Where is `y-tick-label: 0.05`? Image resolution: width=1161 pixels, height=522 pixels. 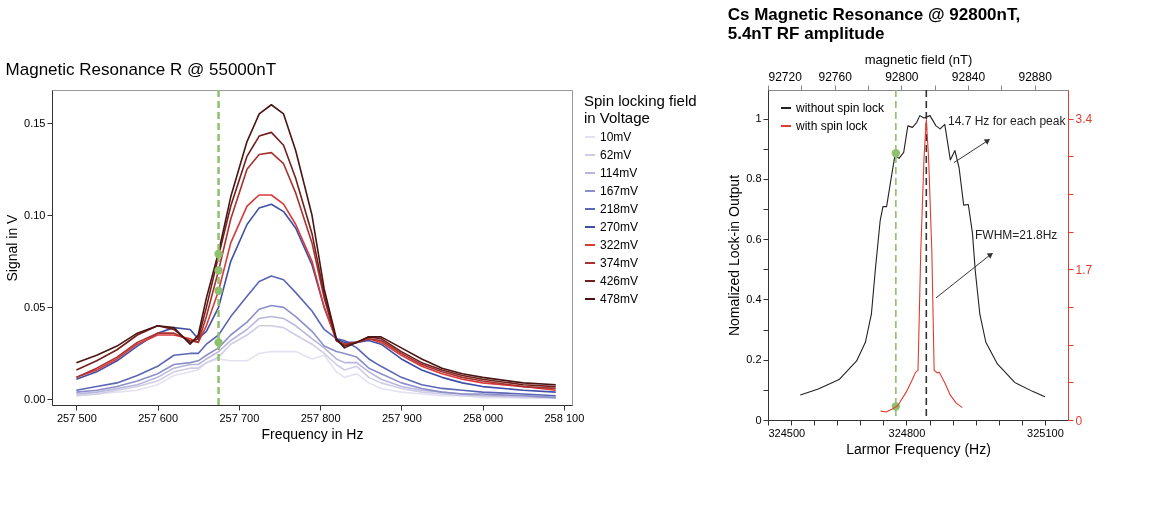 y-tick-label: 0.05 is located at coordinates (35, 306).